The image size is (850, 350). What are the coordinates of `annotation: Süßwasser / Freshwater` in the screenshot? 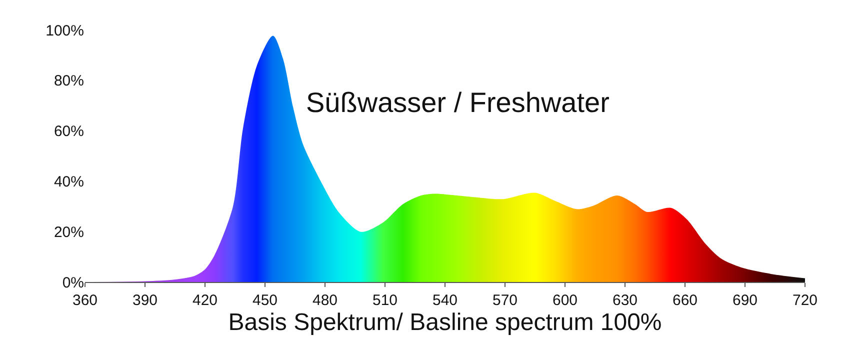 It's located at (458, 102).